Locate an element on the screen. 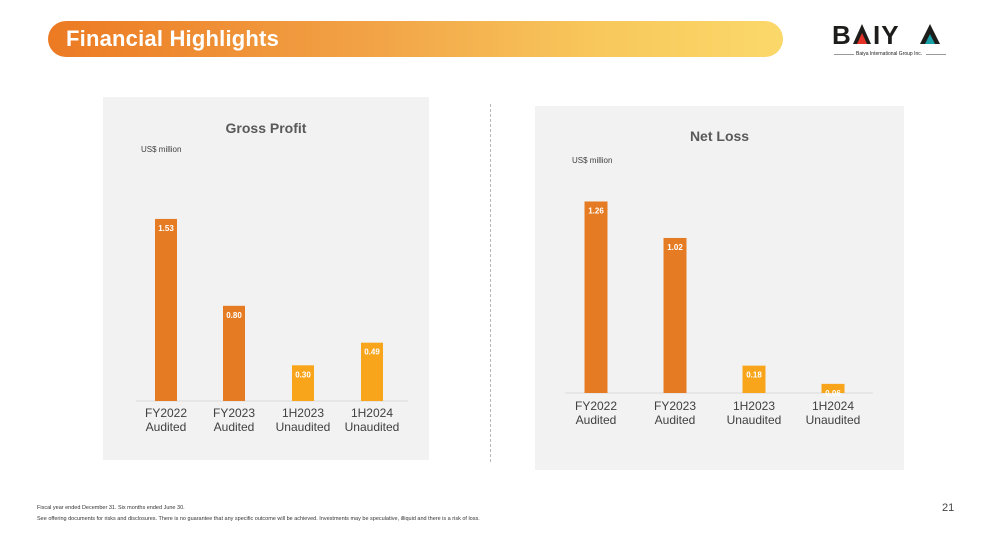  gross-profit-data-label-3: 0.30 is located at coordinates (303, 374).